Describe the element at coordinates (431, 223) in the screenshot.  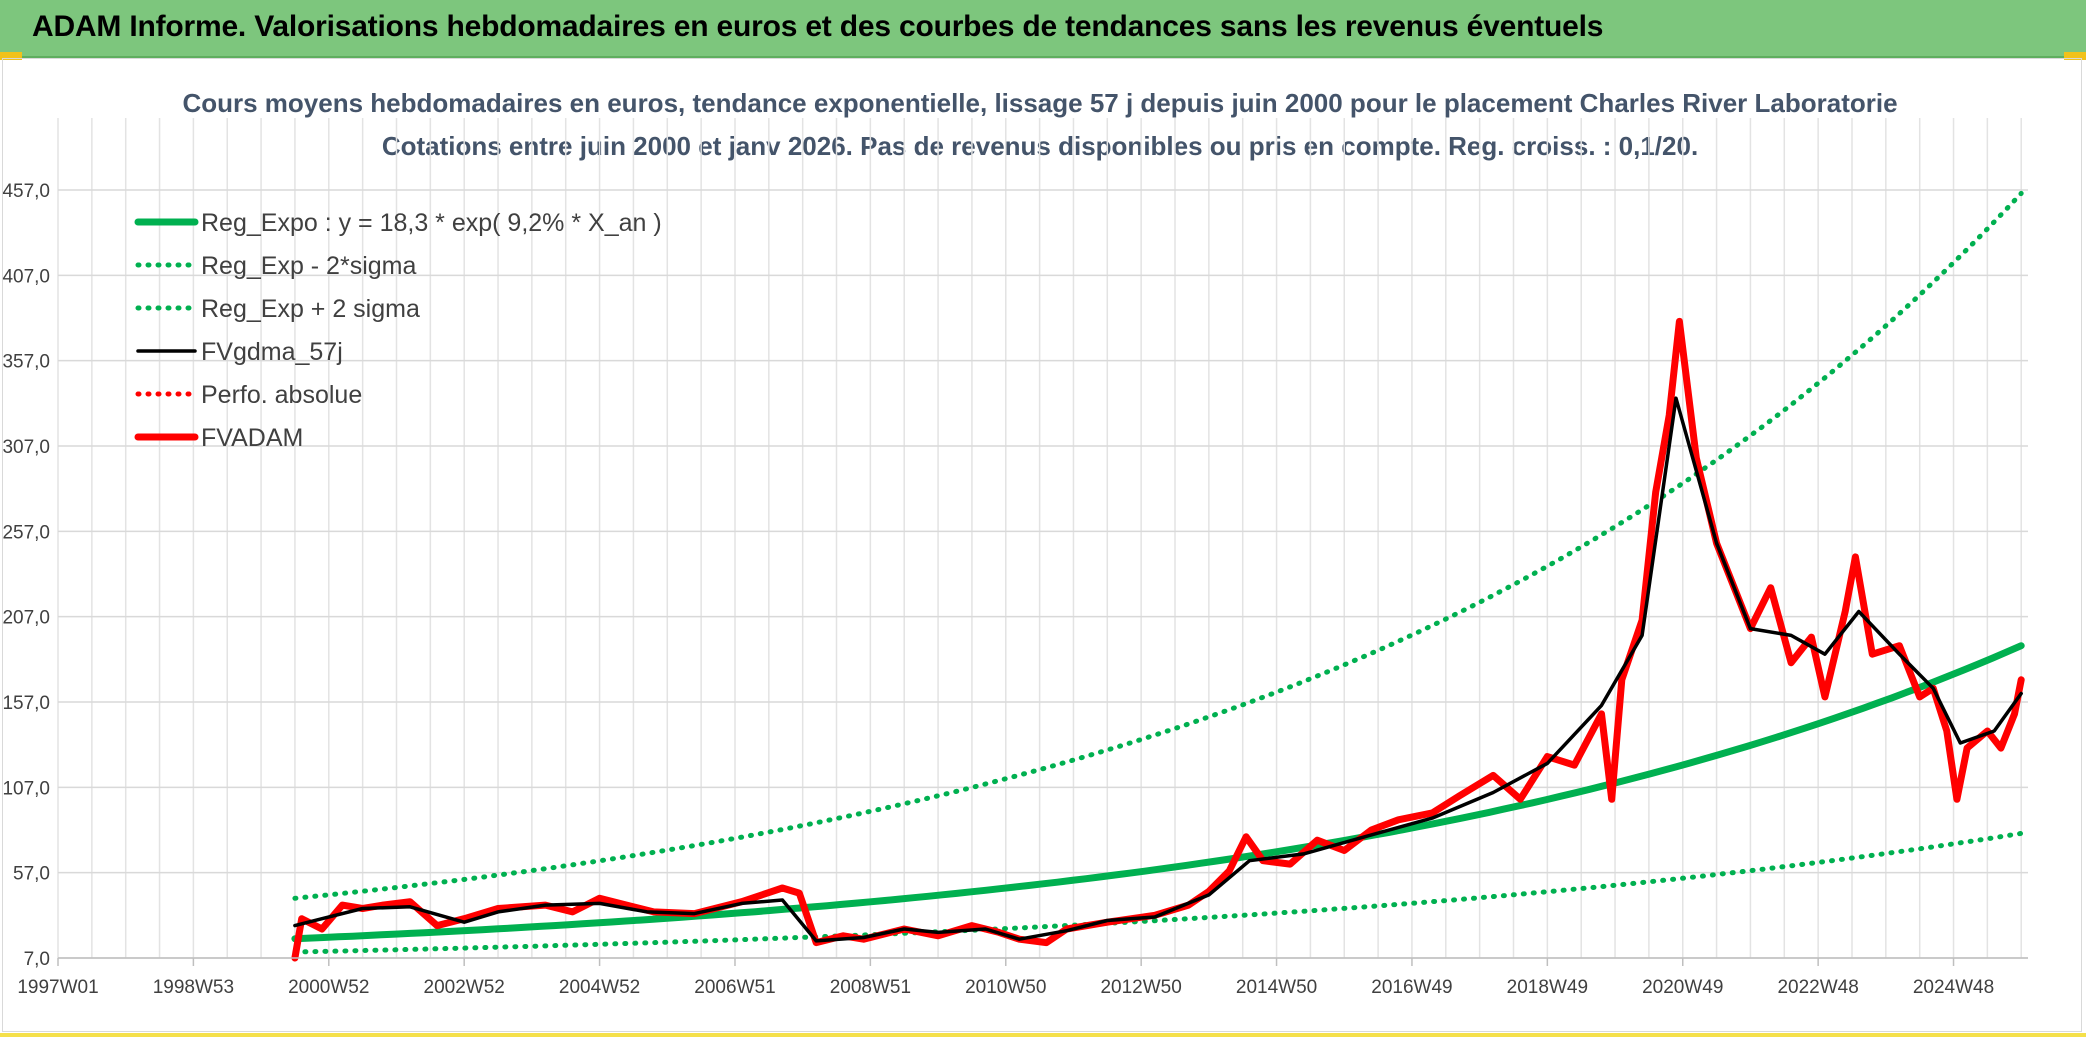
I see `legend-label: Reg_Expo : y = 18,3 * exp( 9,2% * X_an )` at that location.